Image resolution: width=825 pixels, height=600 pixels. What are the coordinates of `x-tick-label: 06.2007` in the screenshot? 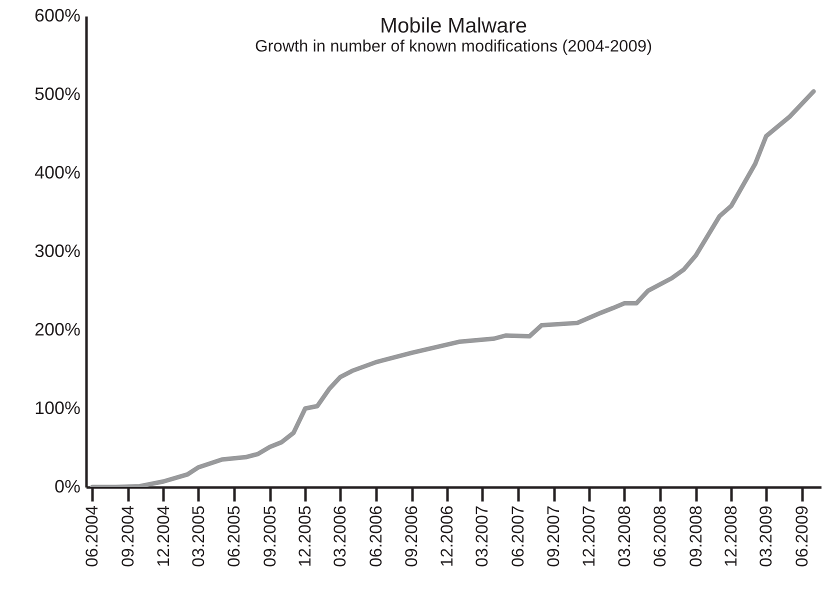 It's located at (518, 536).